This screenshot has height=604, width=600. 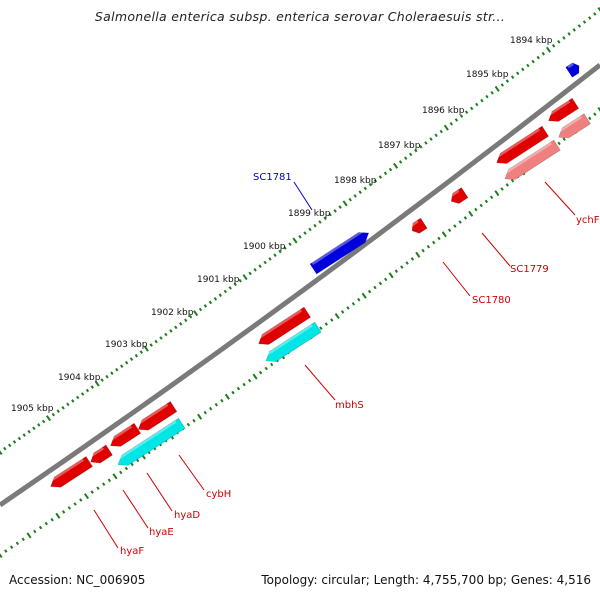 I want to click on gene-feature-cyan-operon, so click(x=150, y=443).